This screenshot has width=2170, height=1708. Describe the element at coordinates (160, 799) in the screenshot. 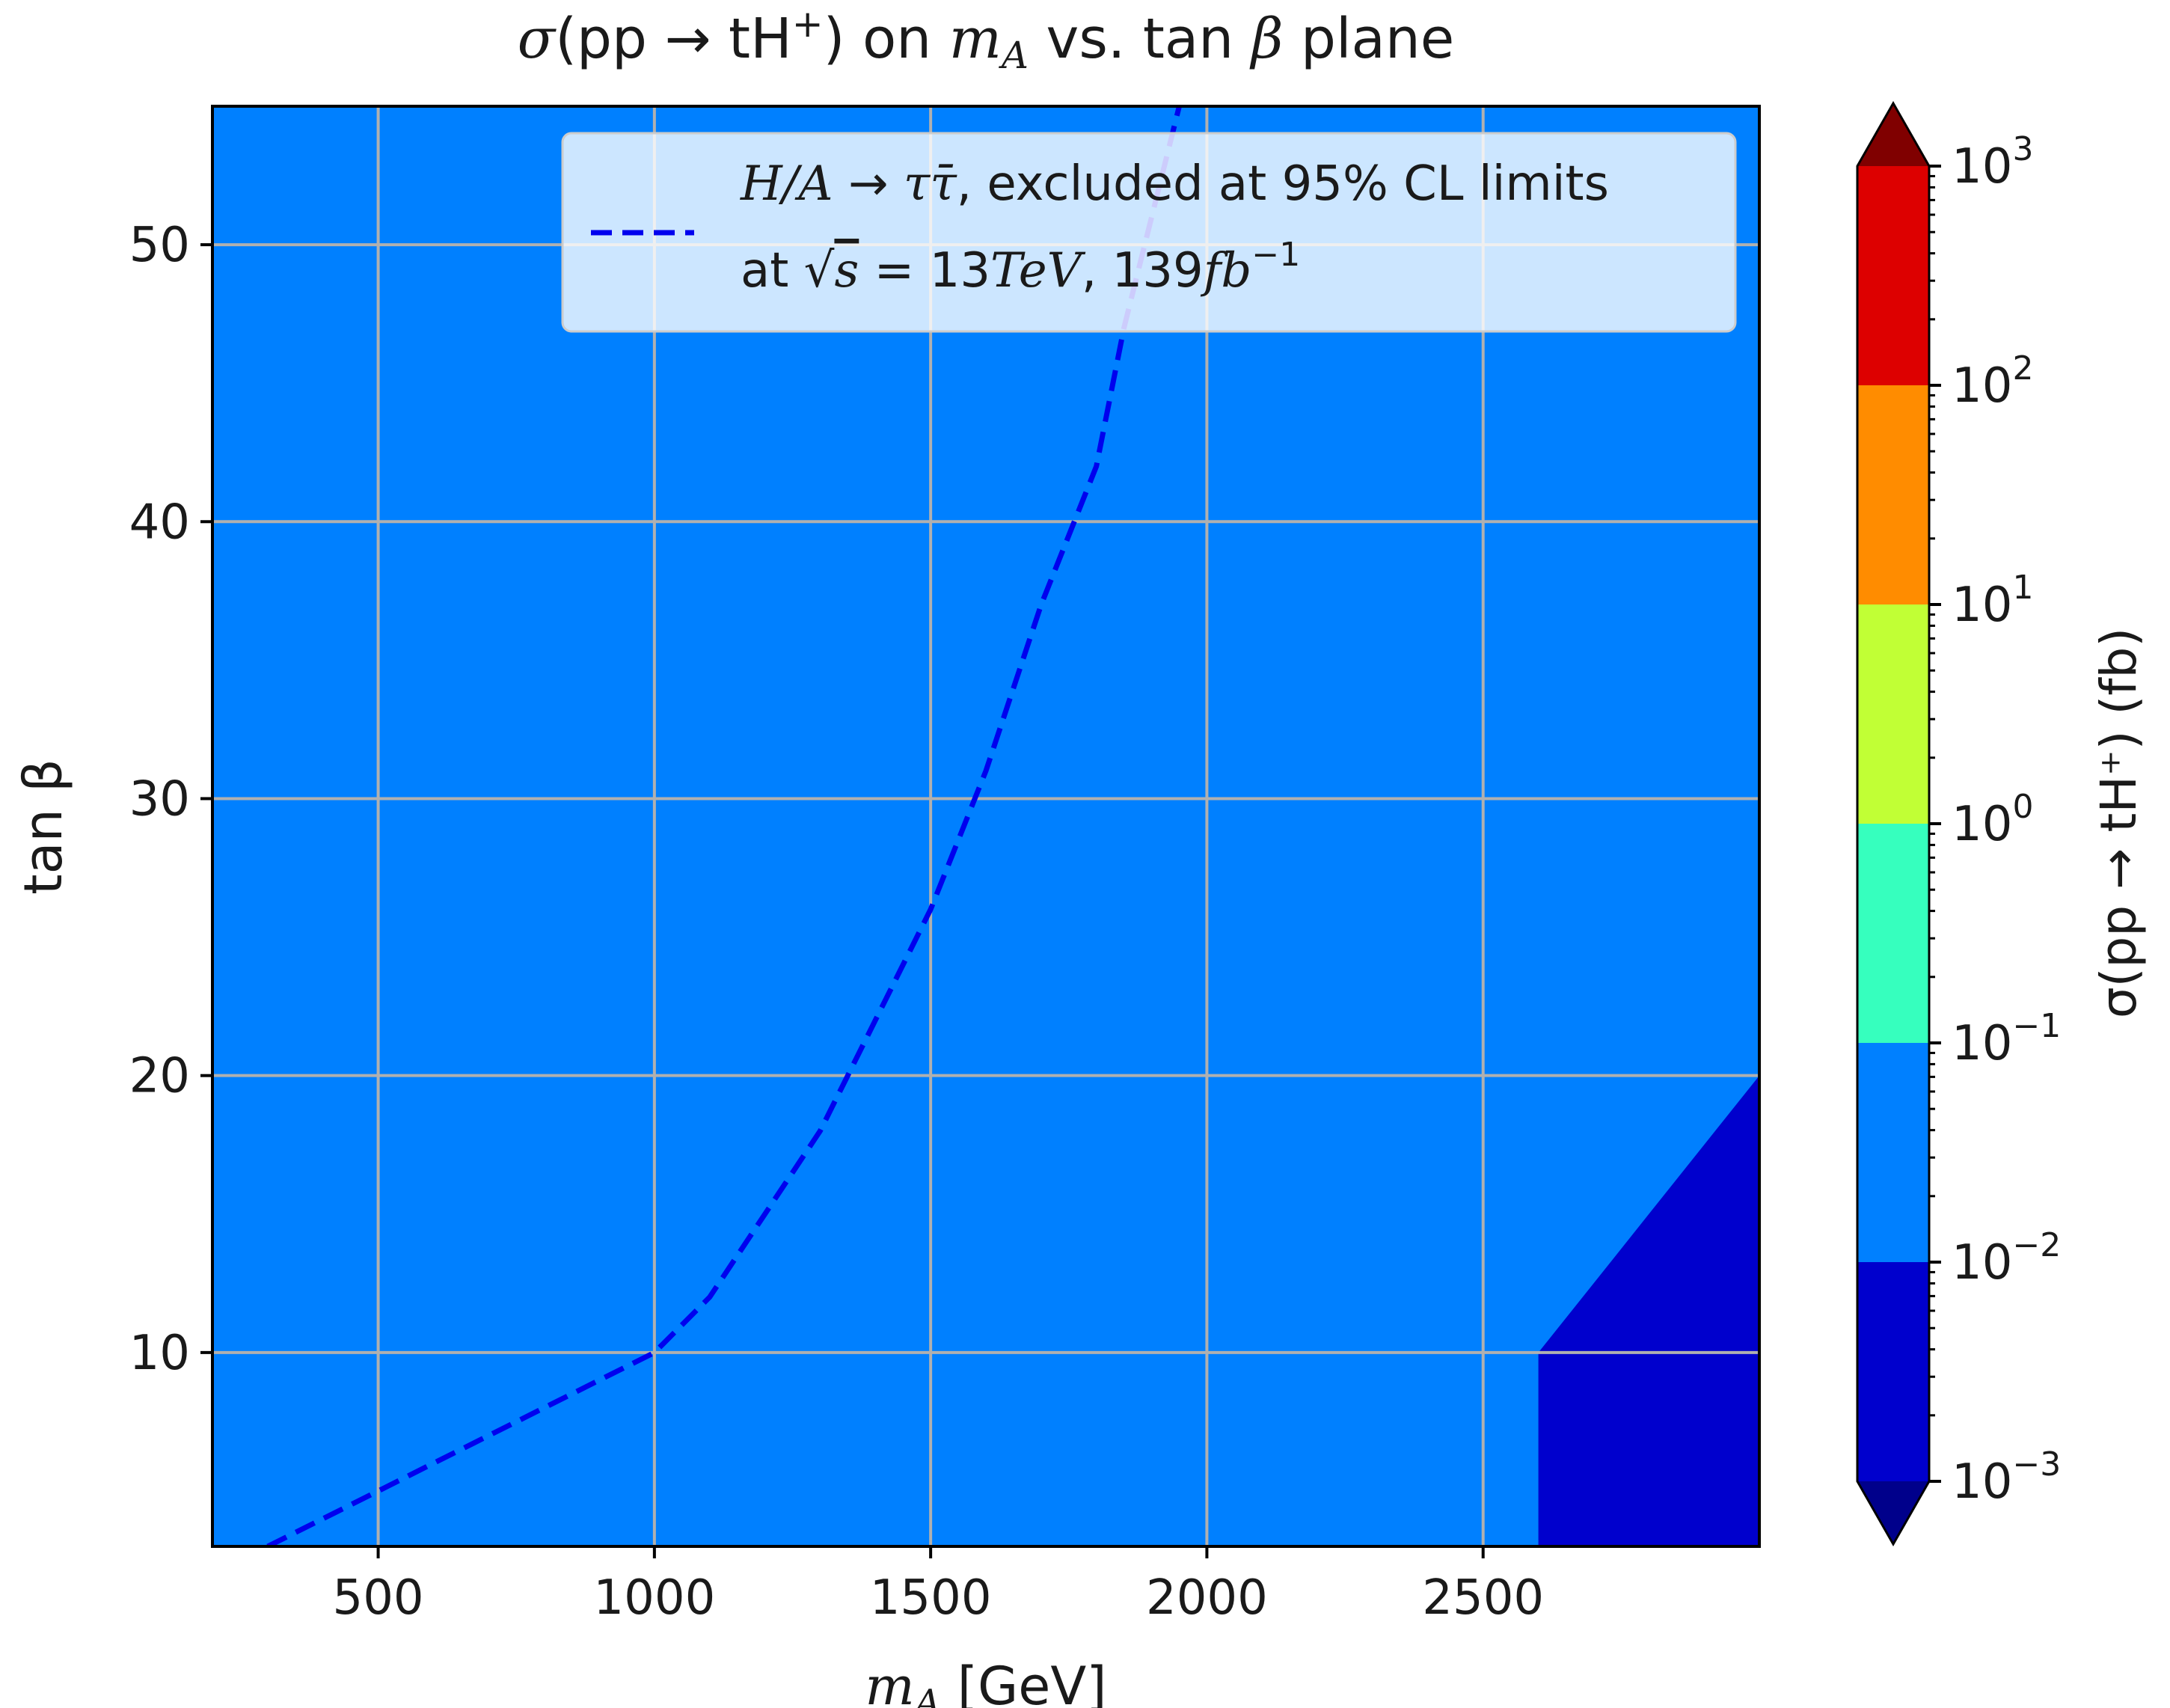

I see `y-tick-label: 30` at that location.